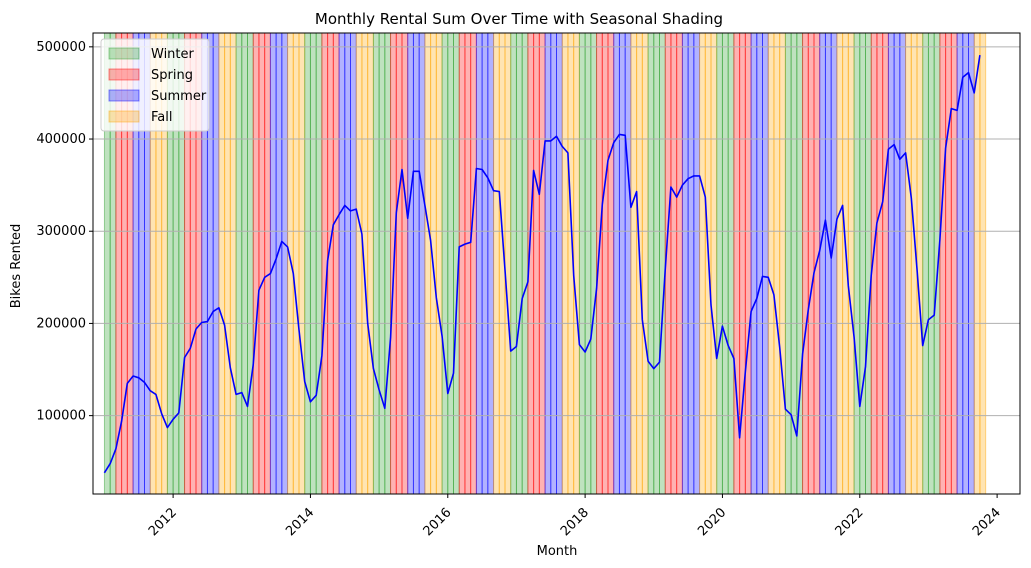 The image size is (1031, 568). What do you see at coordinates (124, 53) in the screenshot?
I see `legend-swatch-winter` at bounding box center [124, 53].